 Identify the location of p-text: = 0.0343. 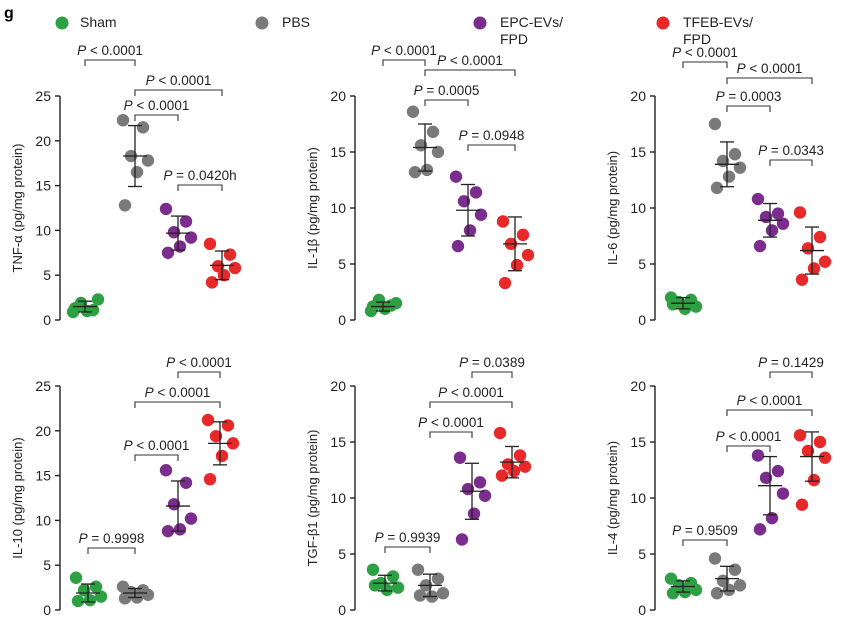
(795, 150).